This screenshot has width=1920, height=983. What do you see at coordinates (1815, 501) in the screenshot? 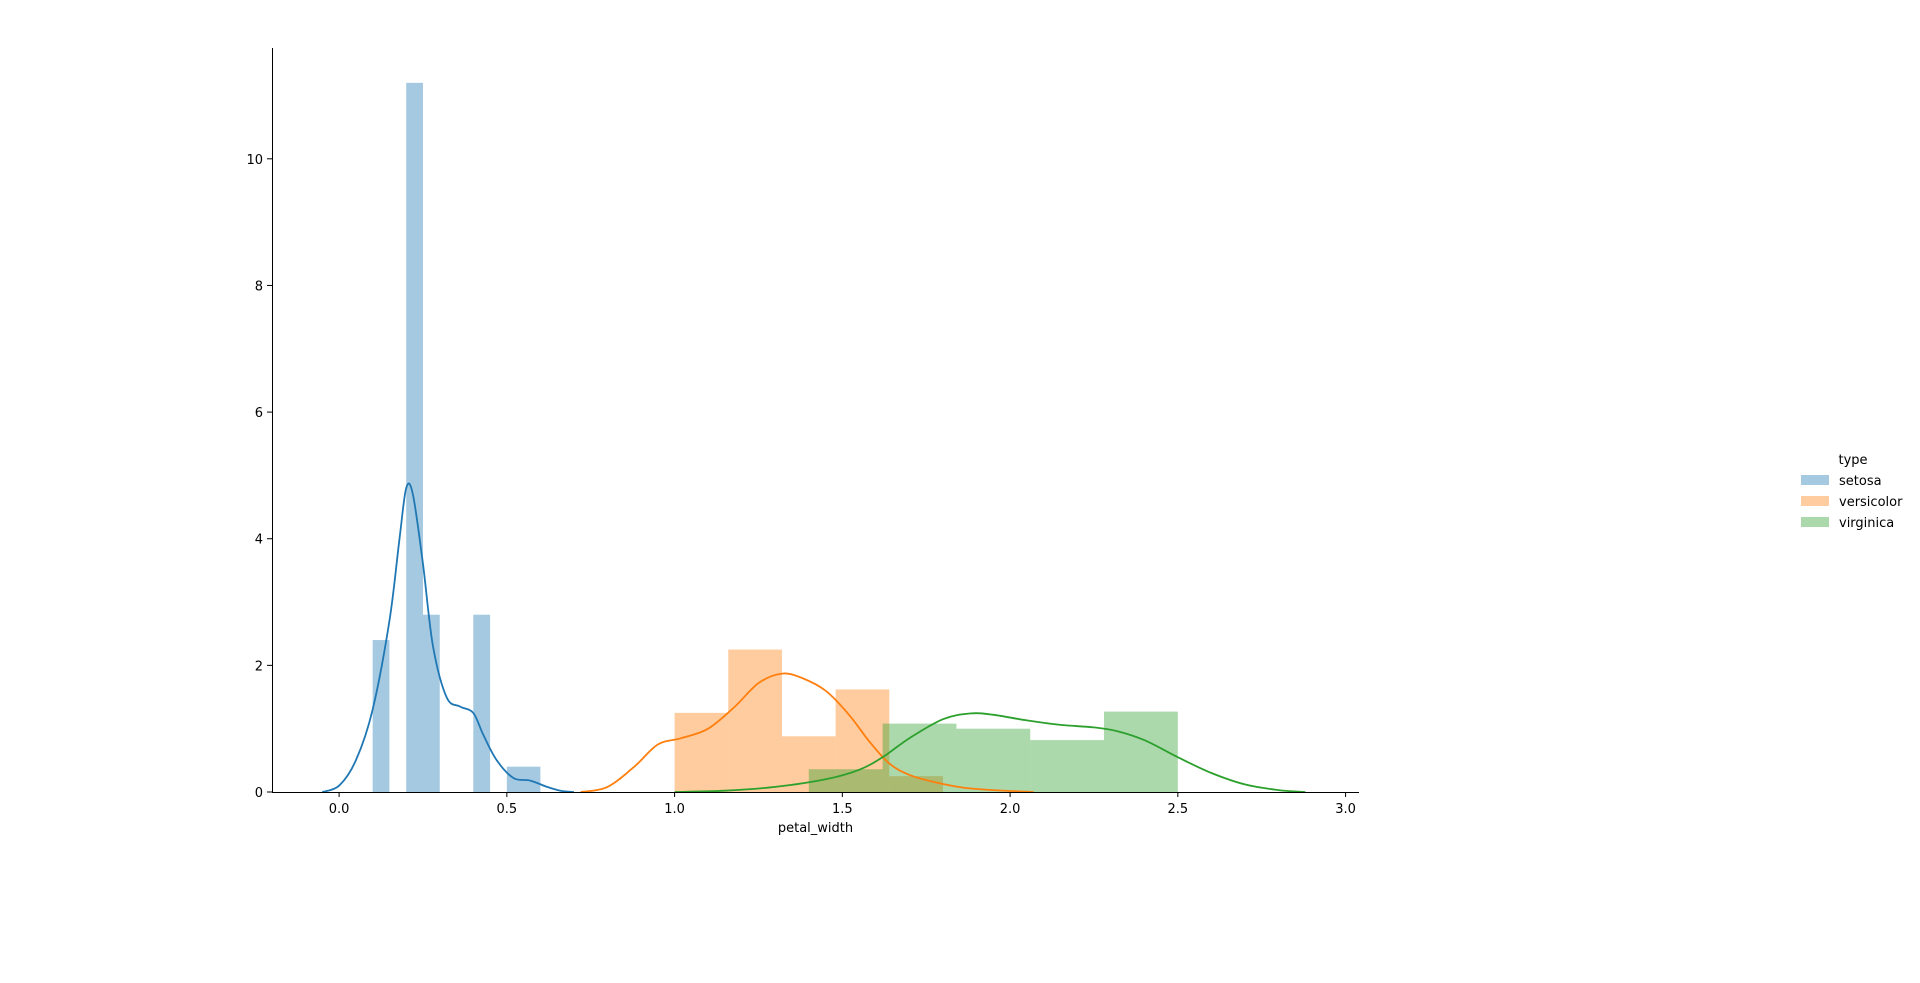
I see `legend-swatch-versicolor` at bounding box center [1815, 501].